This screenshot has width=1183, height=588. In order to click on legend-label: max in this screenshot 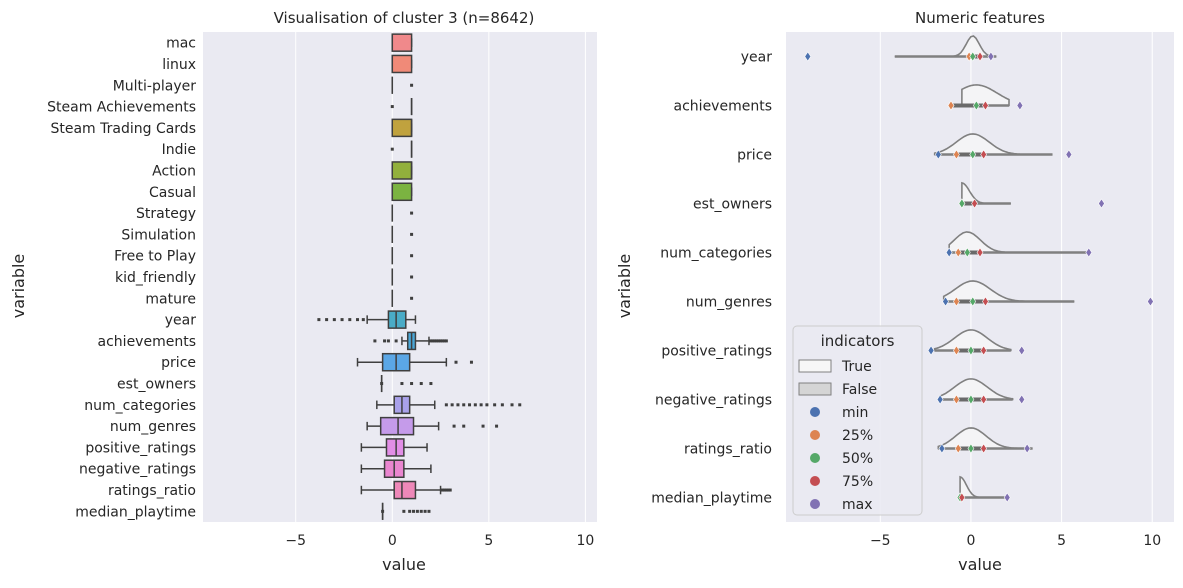, I will do `click(857, 505)`.